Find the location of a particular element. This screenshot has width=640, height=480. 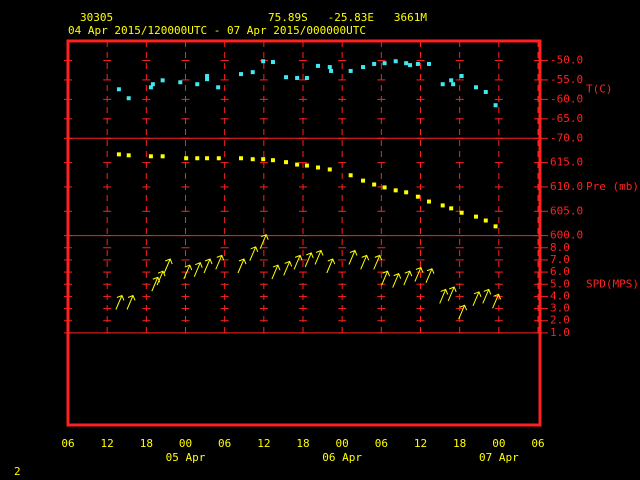

y-tick-label: 5.0 is located at coordinates (560, 283).